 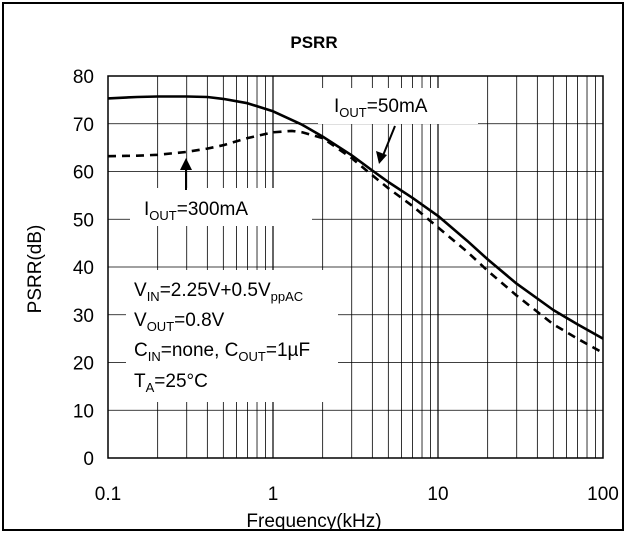 I want to click on x-axis-label: Frequency(kHz), so click(x=313, y=521).